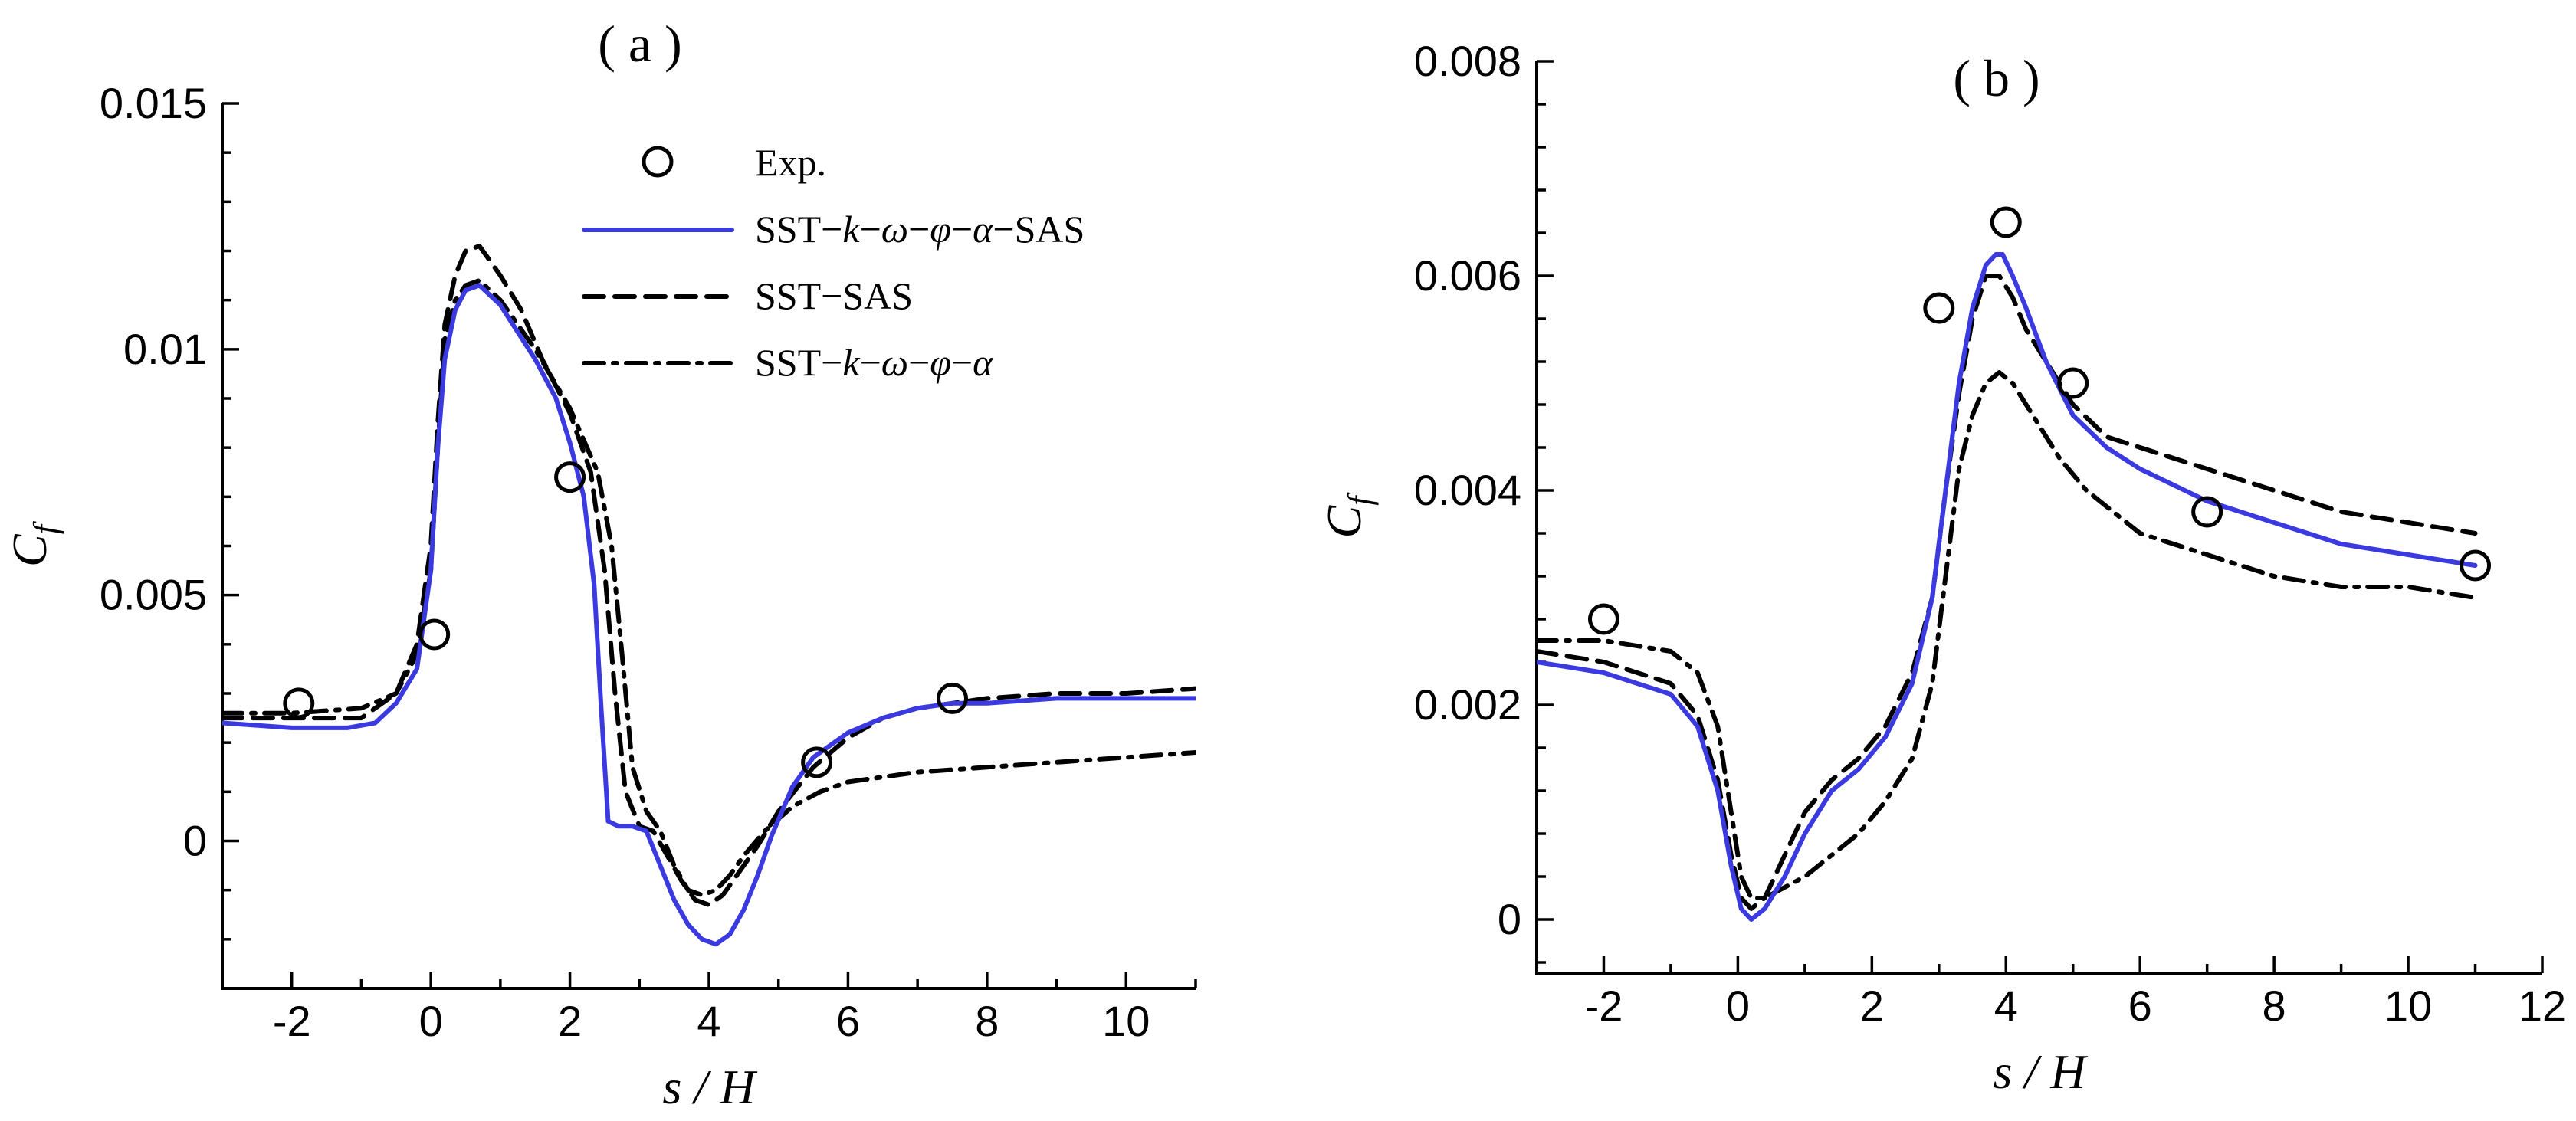 The width and height of the screenshot is (2576, 1121). Describe the element at coordinates (153, 595) in the screenshot. I see `y-tick-label: 0.005` at that location.